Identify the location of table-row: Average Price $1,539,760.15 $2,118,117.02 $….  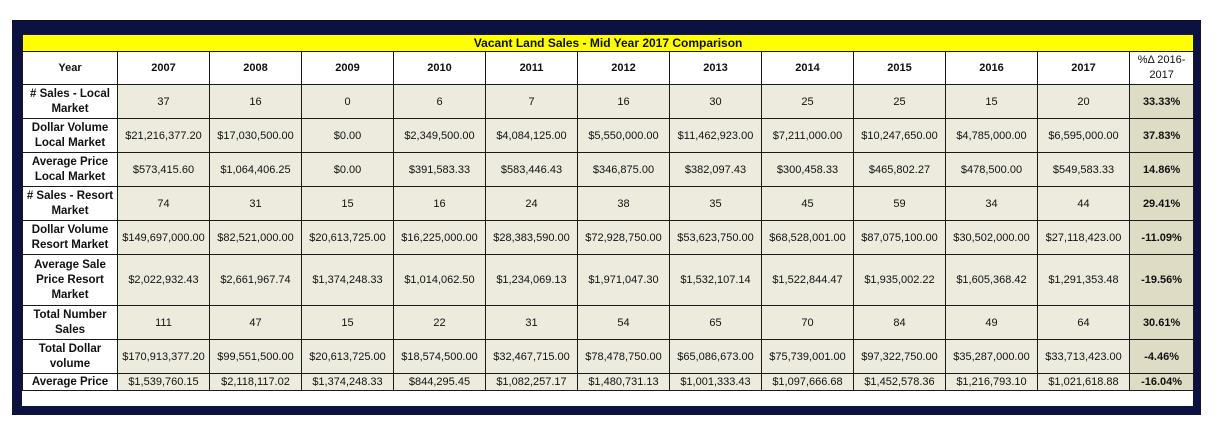
(608, 382).